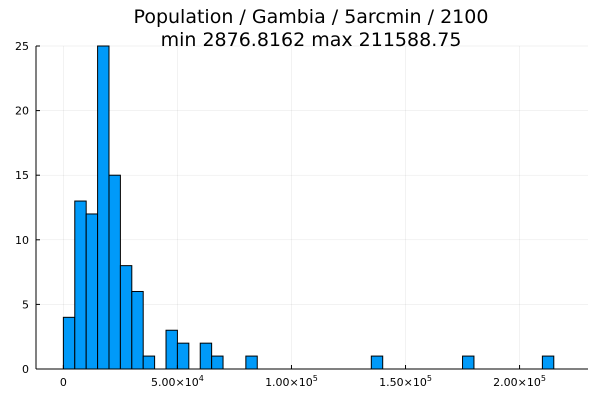 Image resolution: width=600 pixels, height=400 pixels. Describe the element at coordinates (22, 46) in the screenshot. I see `y-tick-label: 25` at that location.